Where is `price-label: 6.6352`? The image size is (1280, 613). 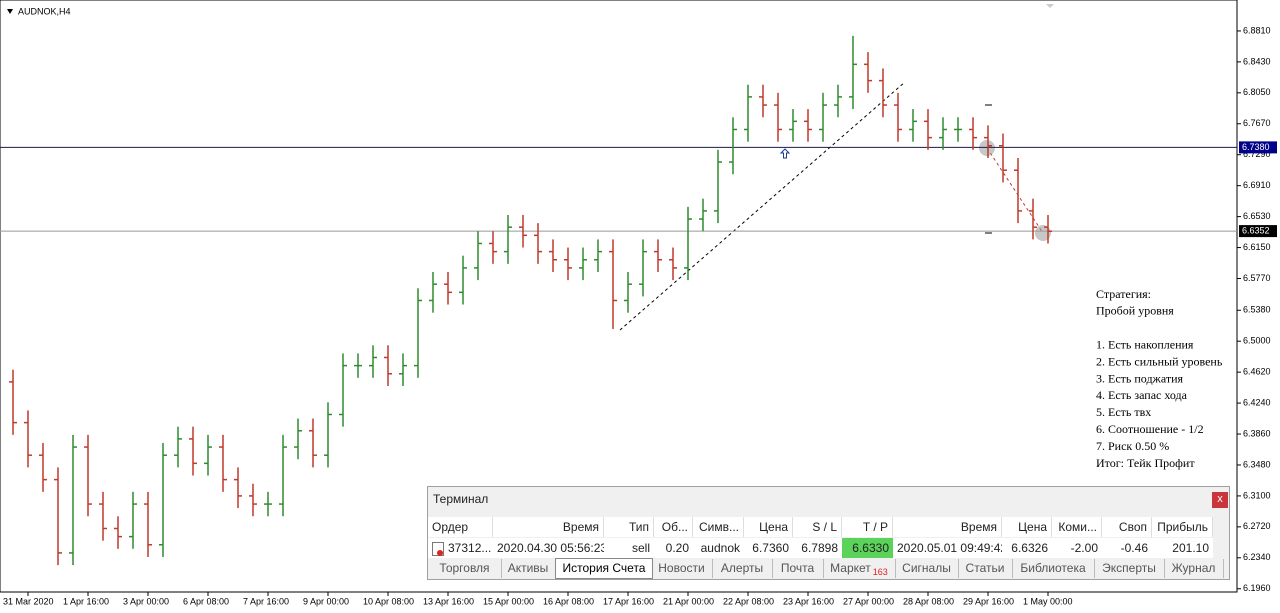 price-label: 6.6352 is located at coordinates (1256, 230).